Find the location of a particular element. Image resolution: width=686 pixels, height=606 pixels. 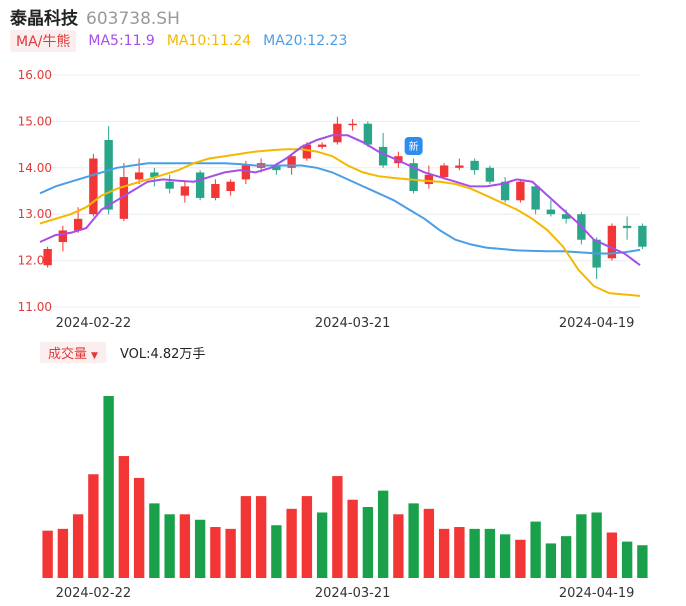

stock-name: 泰晶科技 is located at coordinates (44, 19).